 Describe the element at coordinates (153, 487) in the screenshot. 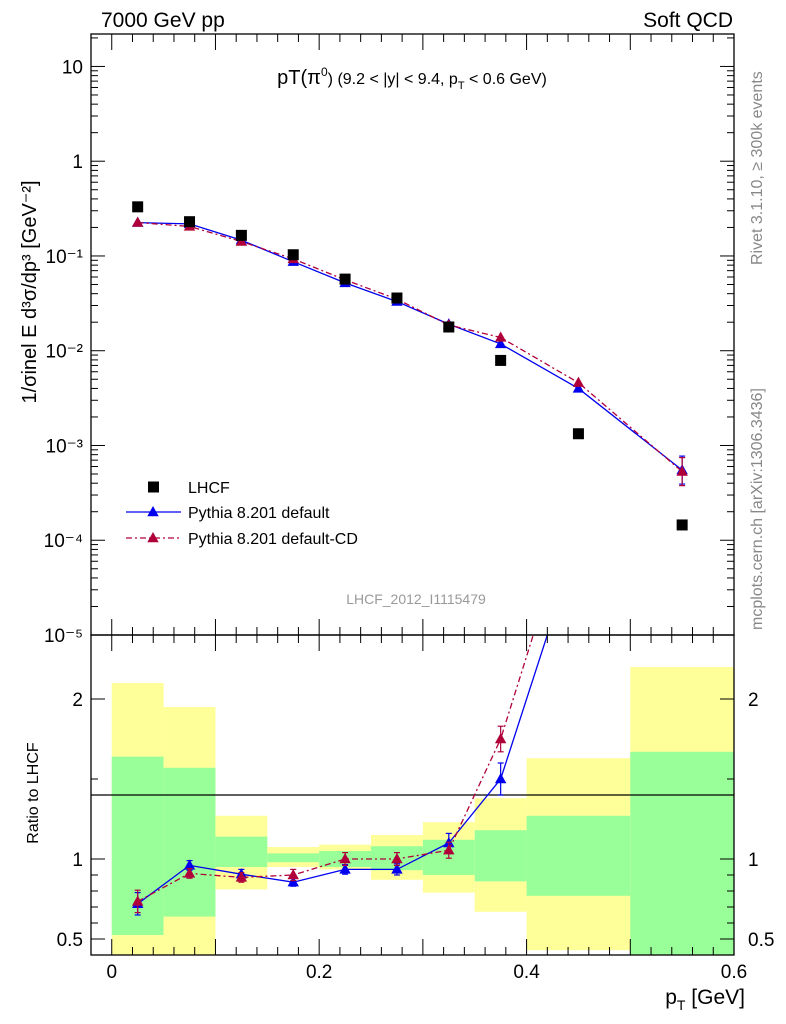

I see `legend-marker-square` at that location.